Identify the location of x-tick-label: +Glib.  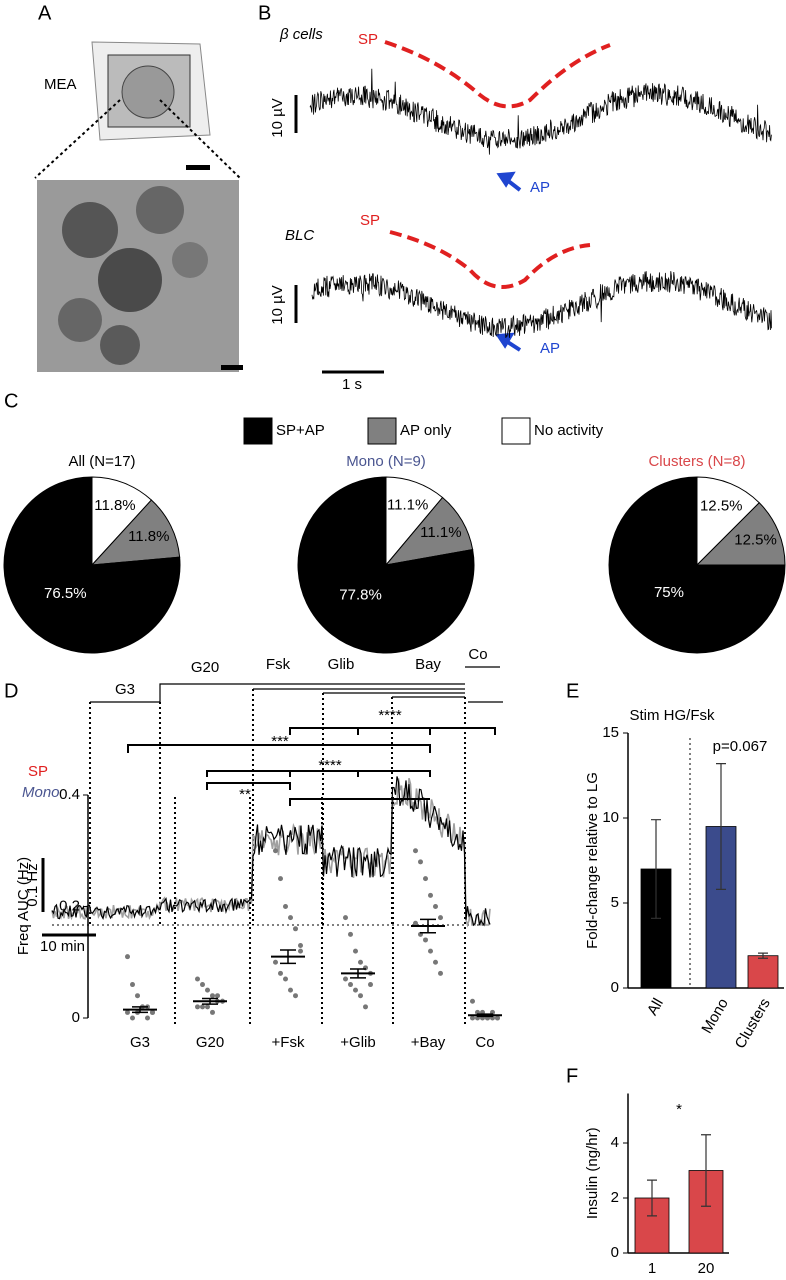
(357, 1042).